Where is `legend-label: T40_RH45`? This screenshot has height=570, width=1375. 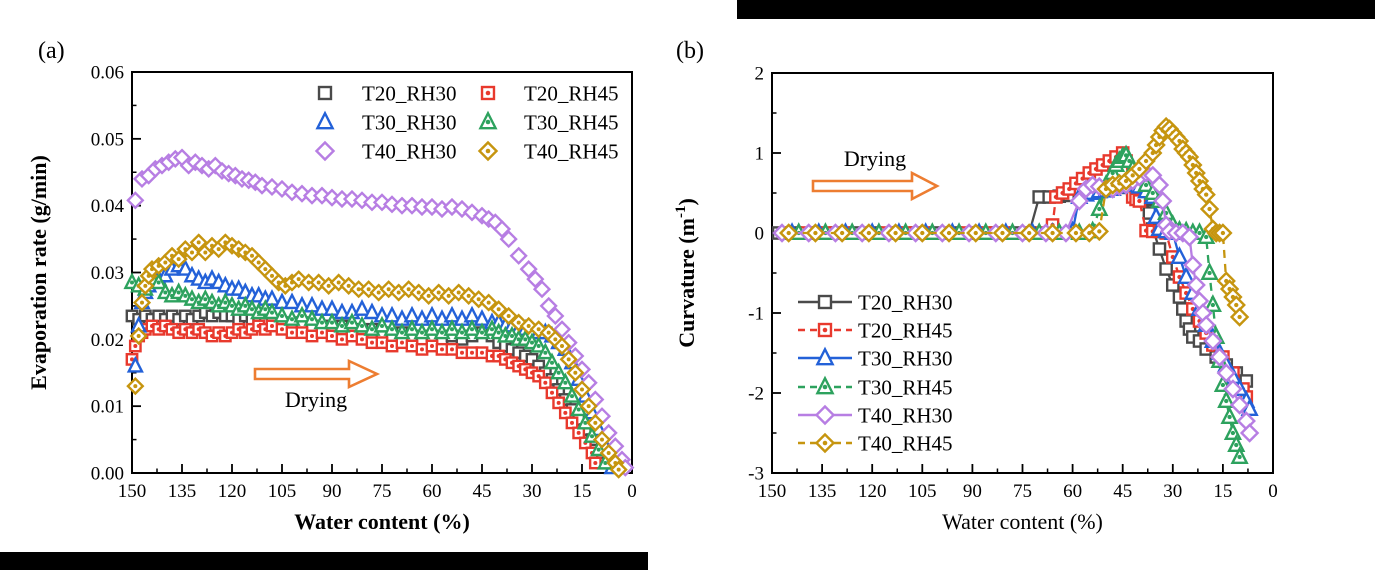 legend-label: T40_RH45 is located at coordinates (571, 152).